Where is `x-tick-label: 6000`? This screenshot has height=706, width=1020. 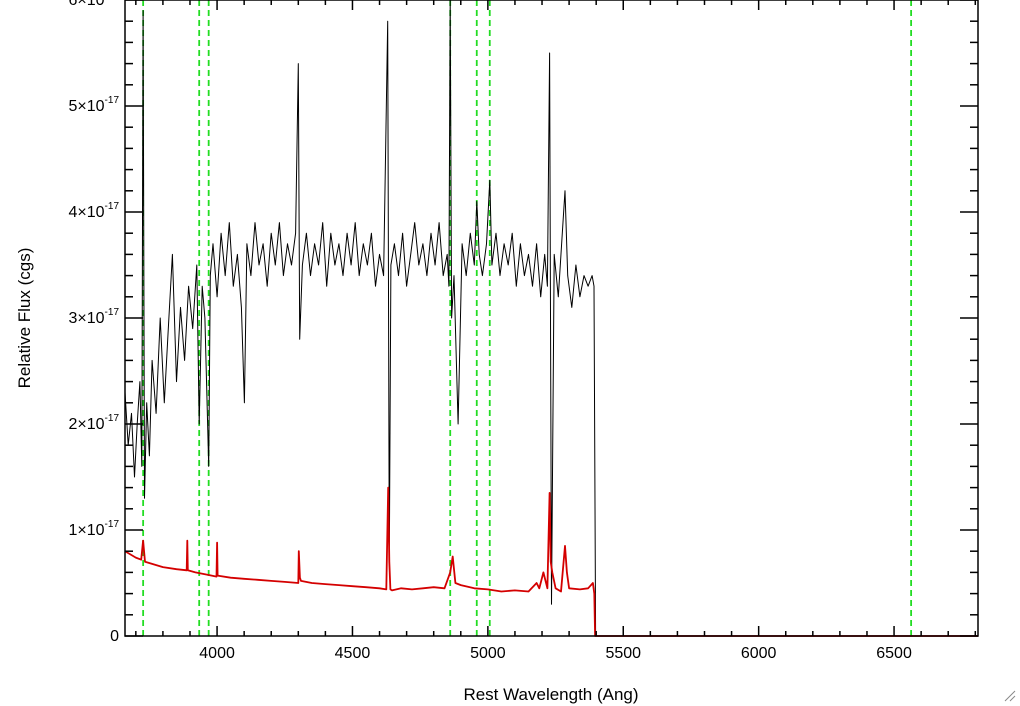 x-tick-label: 6000 is located at coordinates (759, 653).